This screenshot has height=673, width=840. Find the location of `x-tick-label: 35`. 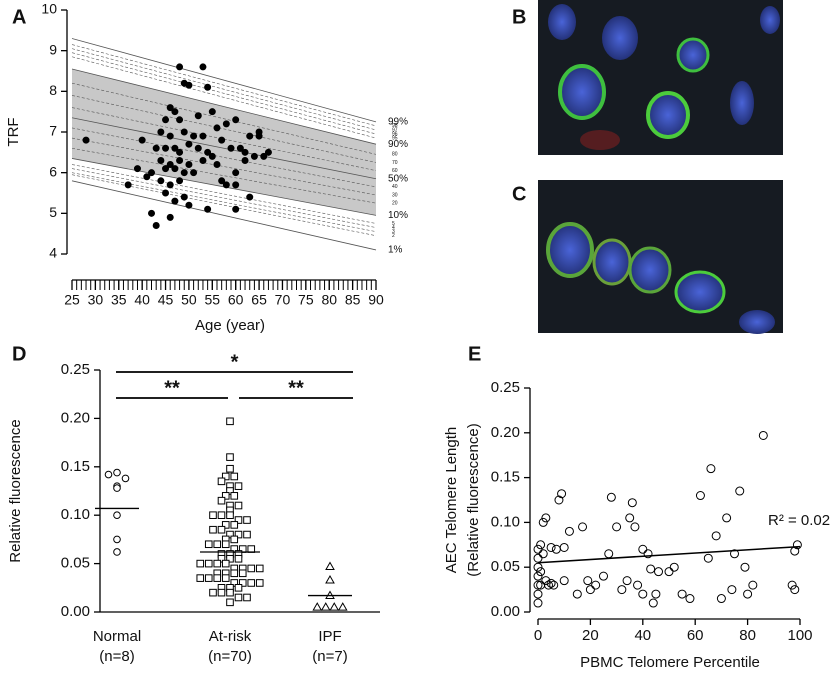

x-tick-label: 35 is located at coordinates (119, 300).